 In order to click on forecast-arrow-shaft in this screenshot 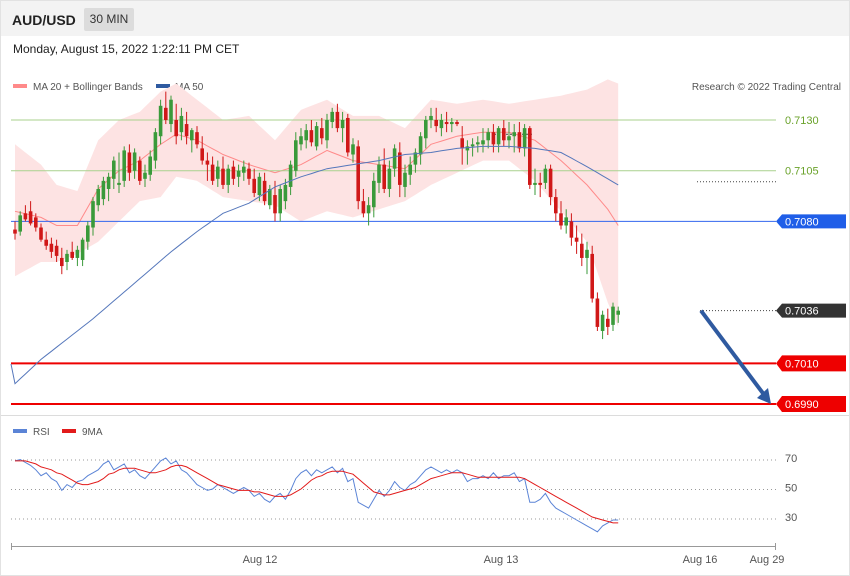, I will do `click(733, 353)`.